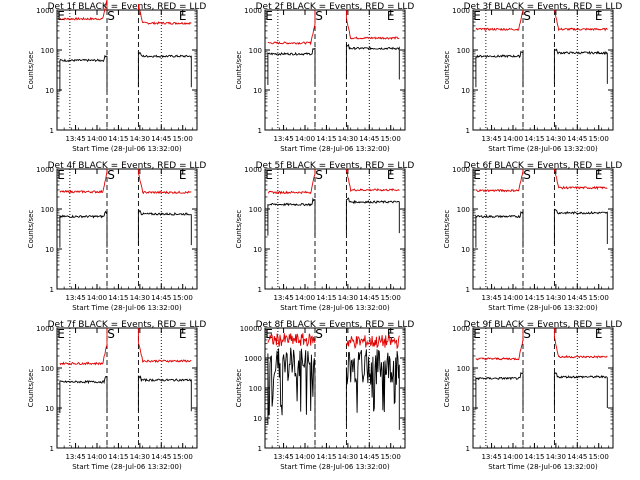  Describe the element at coordinates (335, 7) in the screenshot. I see `panel-title: Det 2f BLACK = Events, RED = LLD` at that location.